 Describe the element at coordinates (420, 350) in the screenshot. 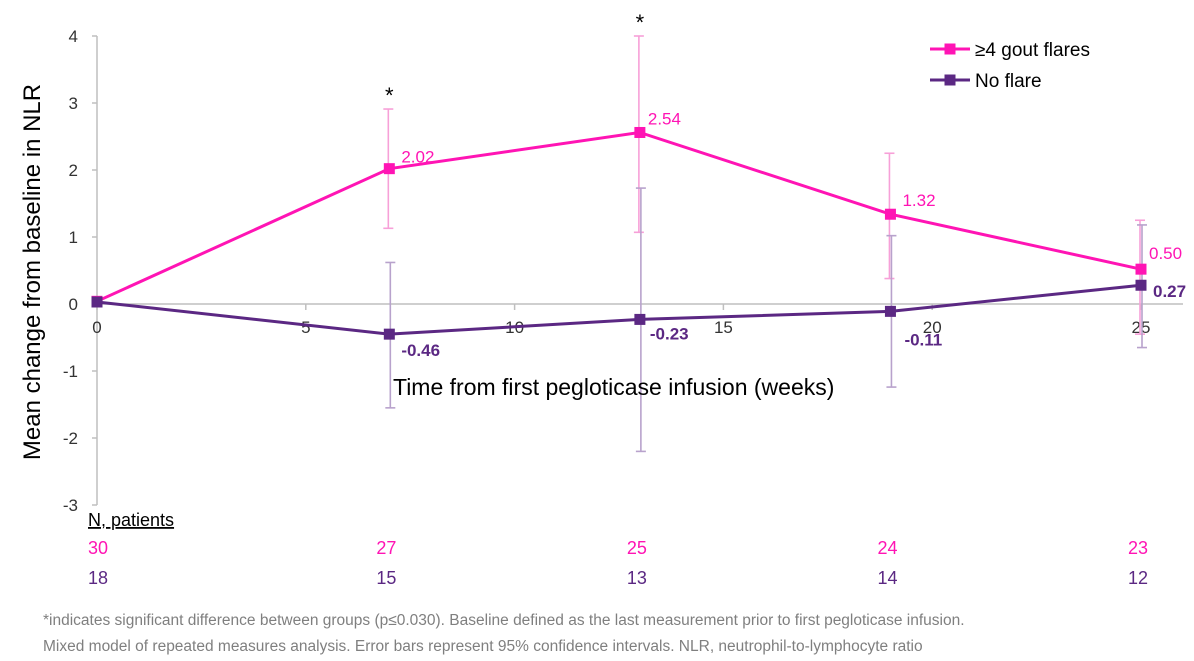

I see `data-label-no-flare: -0.46` at that location.